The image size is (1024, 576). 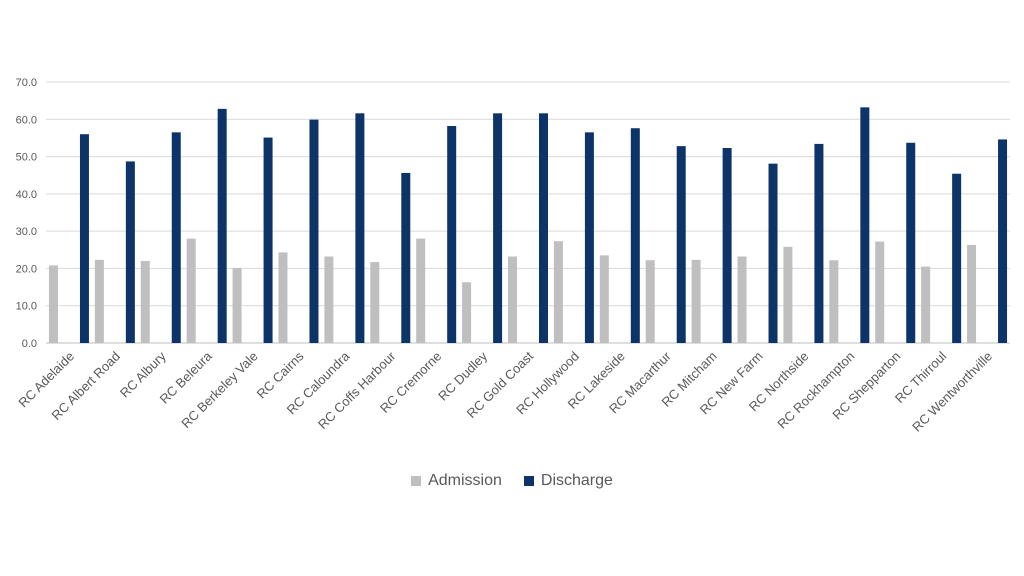 What do you see at coordinates (512, 481) in the screenshot?
I see `legend: Admission Discharge` at bounding box center [512, 481].